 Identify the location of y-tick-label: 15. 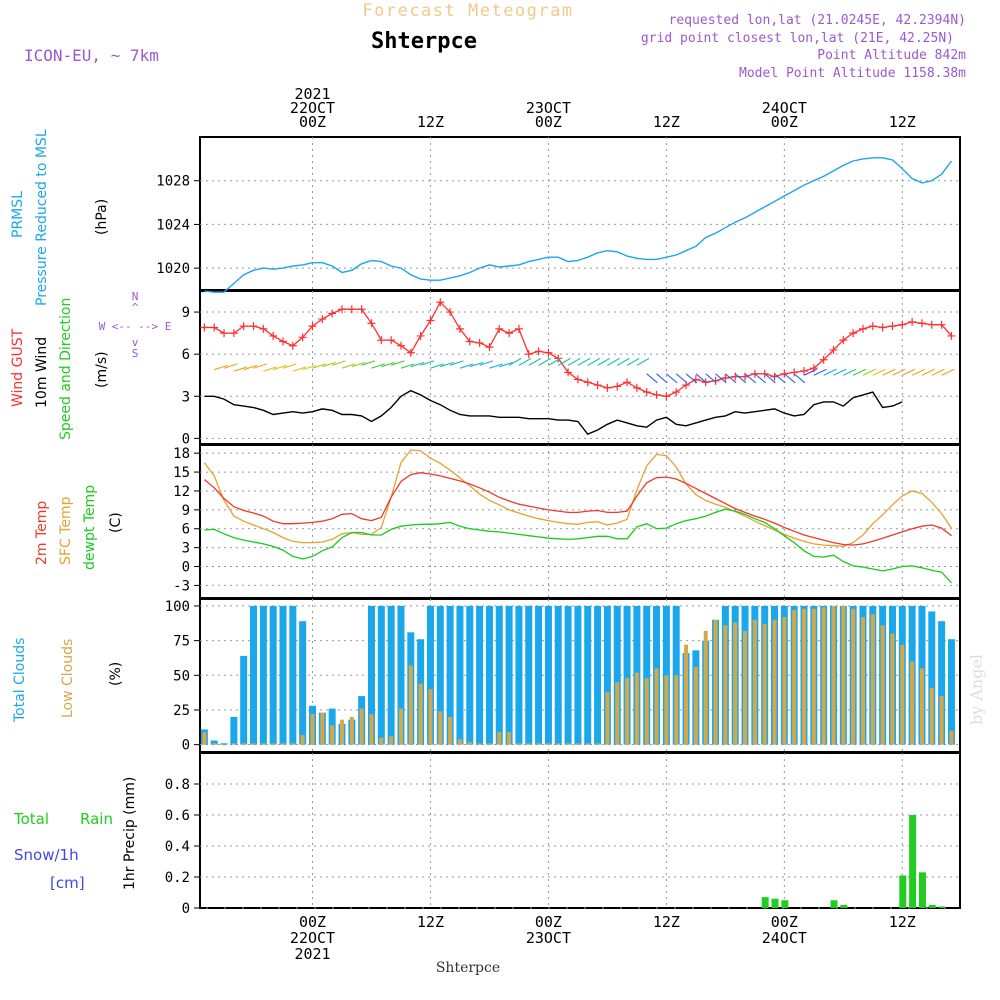
(181, 473).